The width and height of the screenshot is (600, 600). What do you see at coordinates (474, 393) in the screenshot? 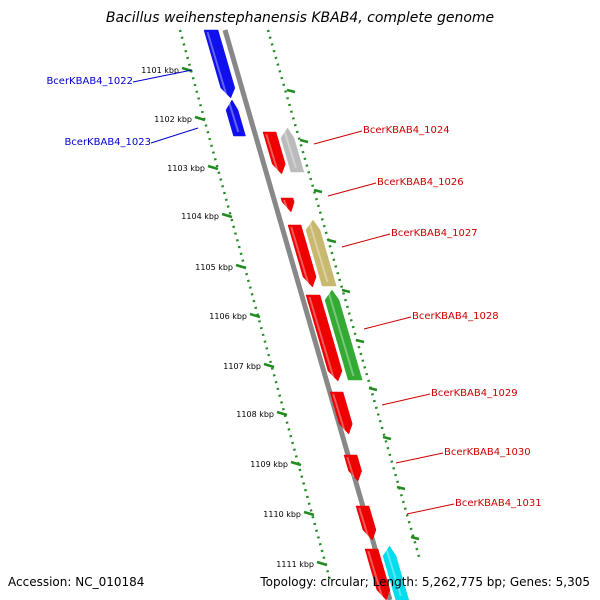
I see `gene-label: BcerKBAB4_1029` at bounding box center [474, 393].